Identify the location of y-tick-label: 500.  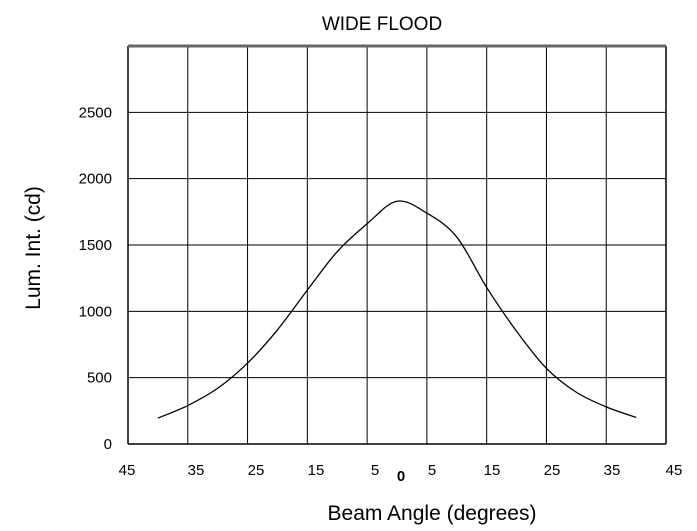
(99, 378).